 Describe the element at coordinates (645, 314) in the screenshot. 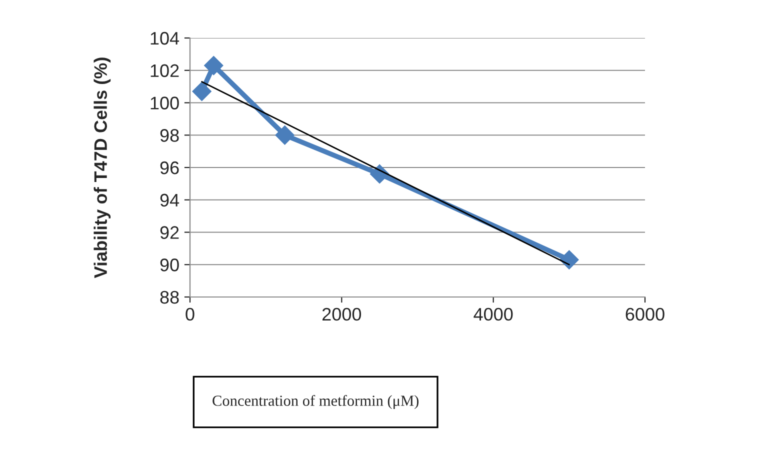

I see `x-tick-label: 6000` at that location.